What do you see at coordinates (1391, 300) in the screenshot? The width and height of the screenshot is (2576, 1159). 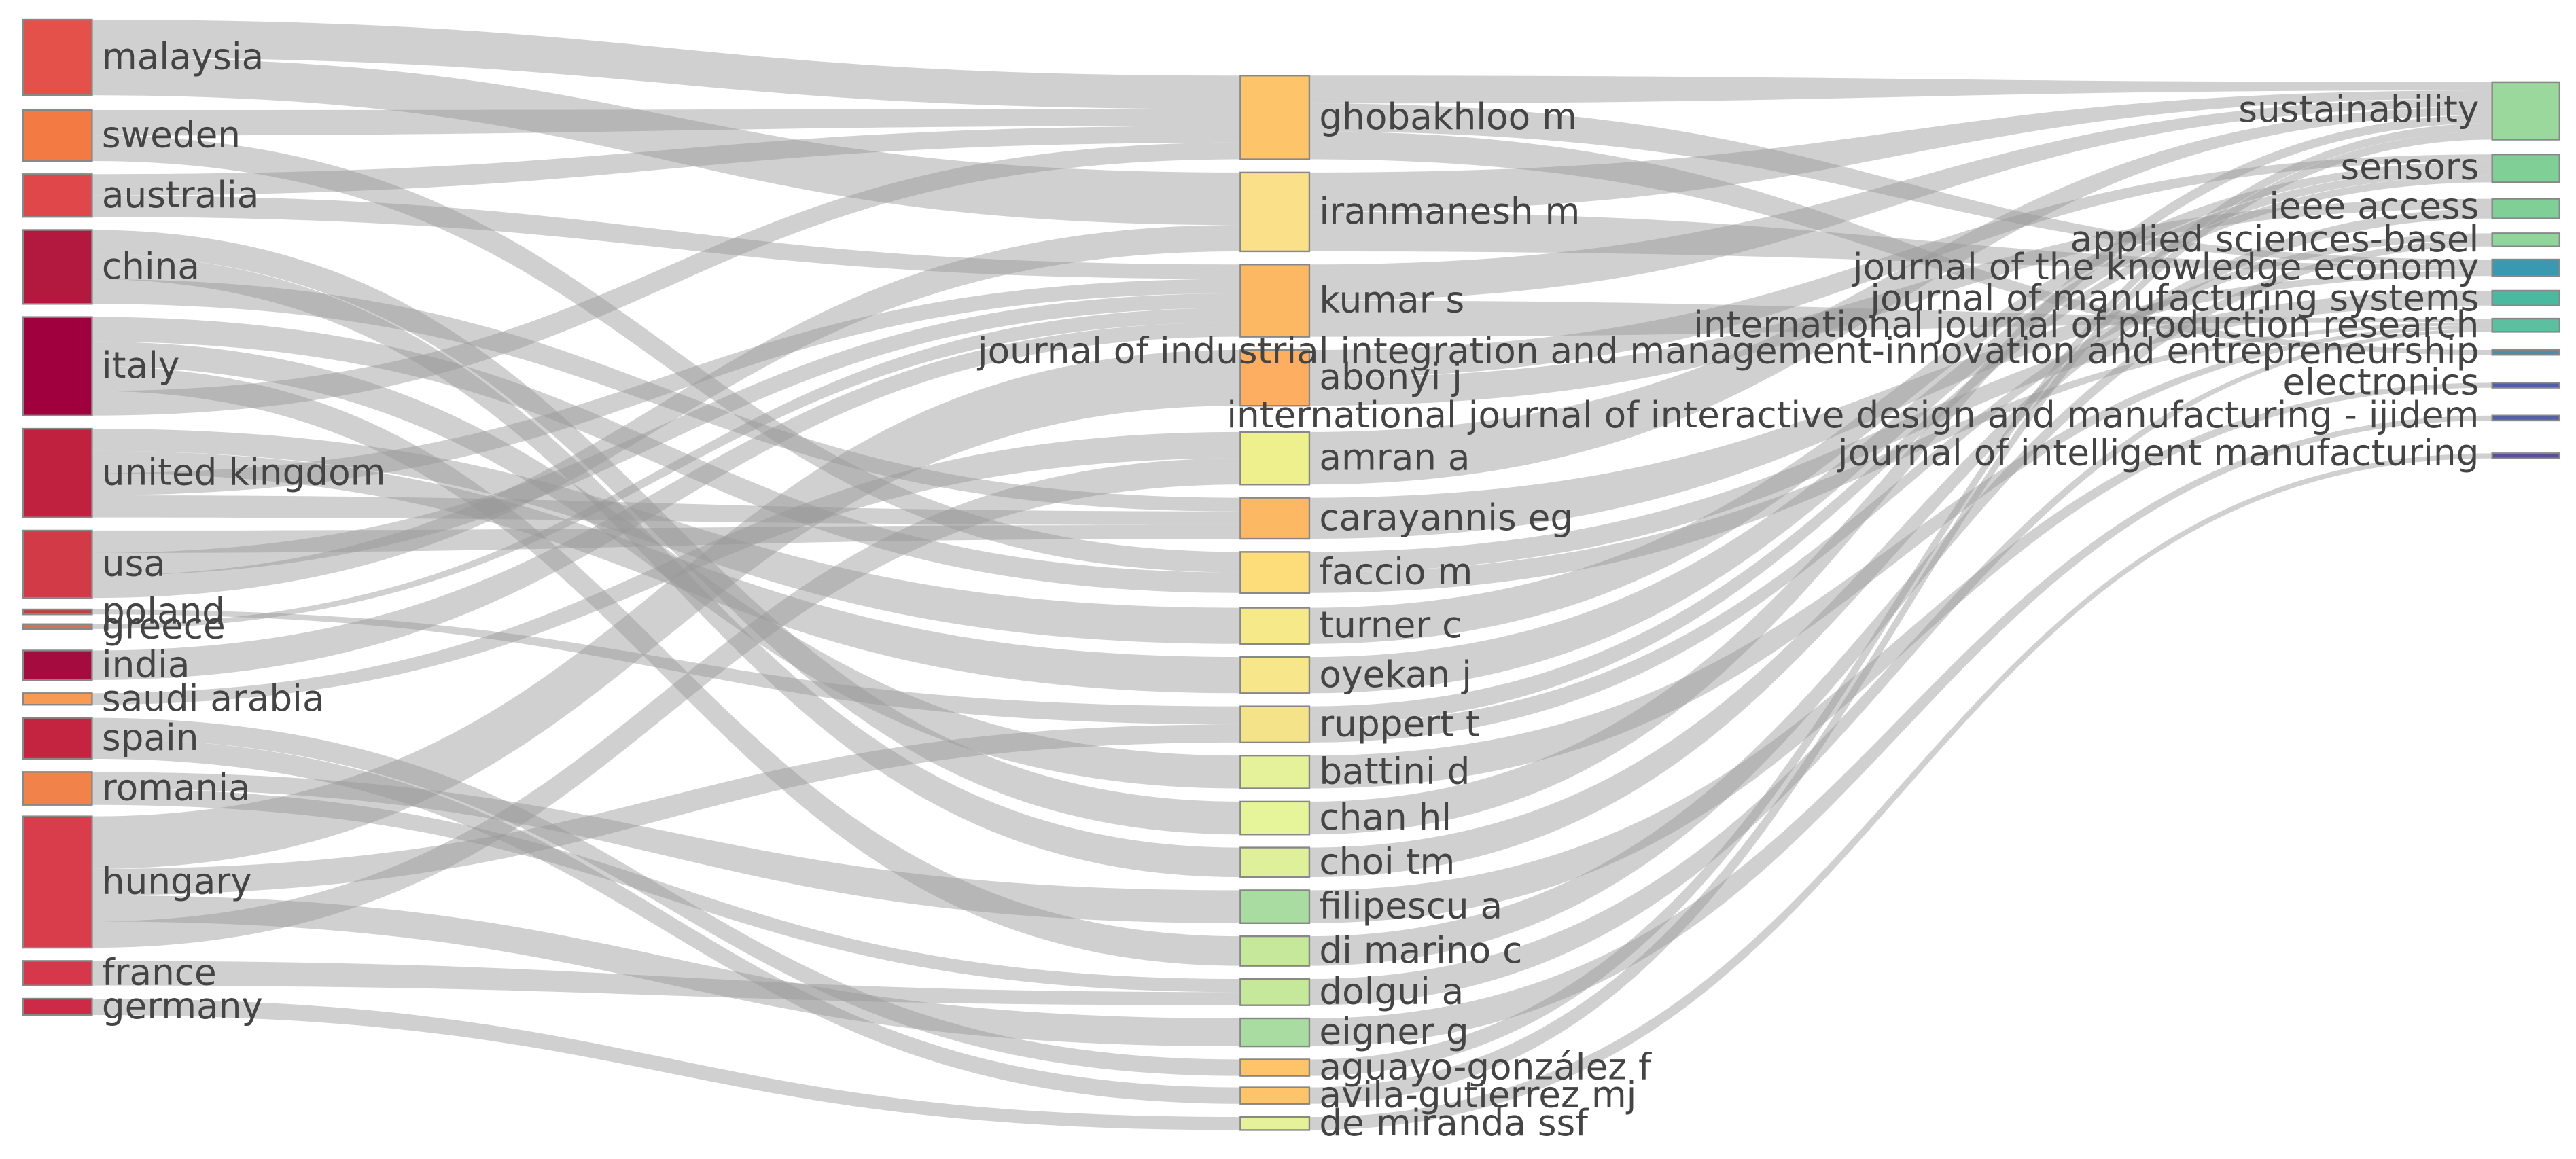 I see `node-label: kumar s` at bounding box center [1391, 300].